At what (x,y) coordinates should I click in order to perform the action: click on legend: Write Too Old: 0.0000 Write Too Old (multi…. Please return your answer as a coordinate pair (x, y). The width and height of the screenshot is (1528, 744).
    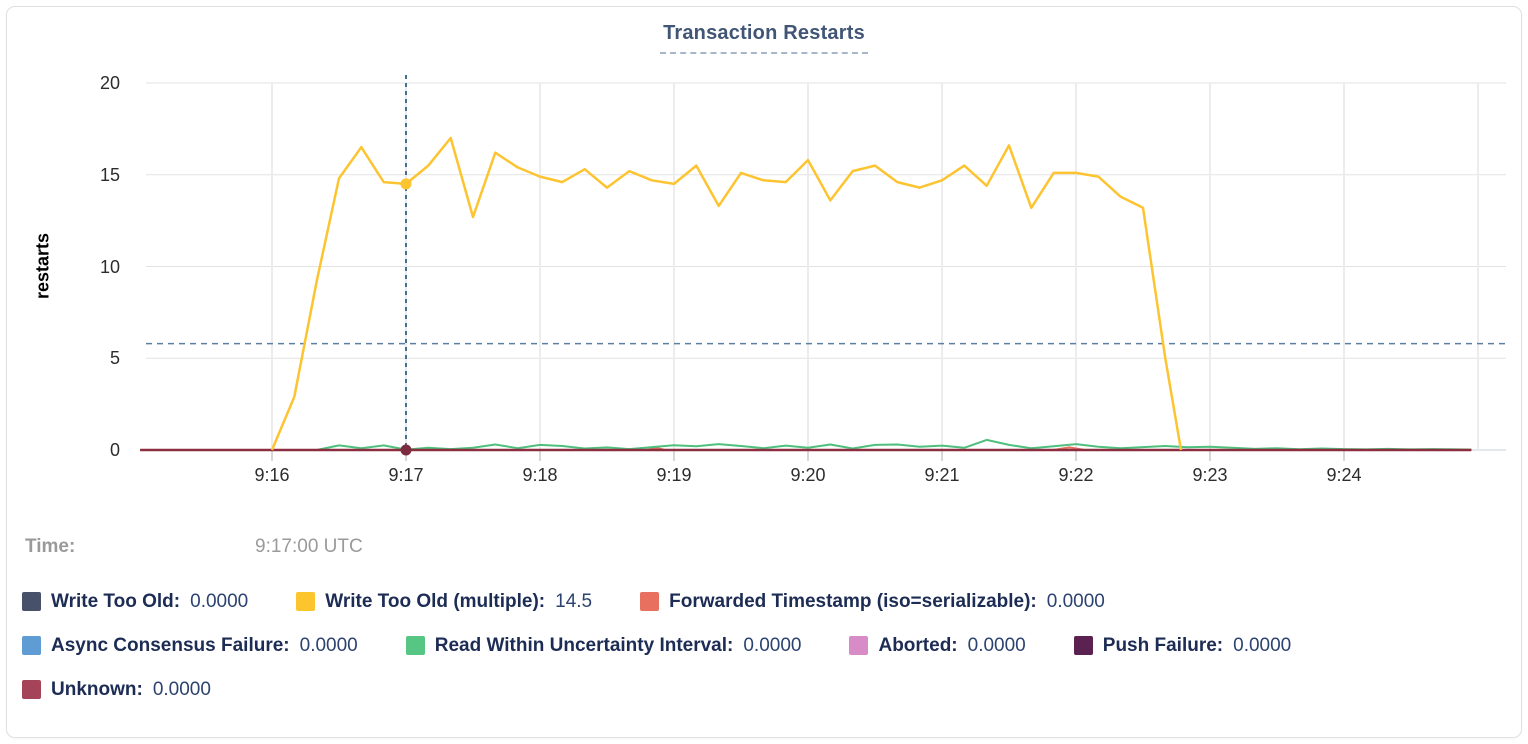
    Looking at the image, I should click on (763, 645).